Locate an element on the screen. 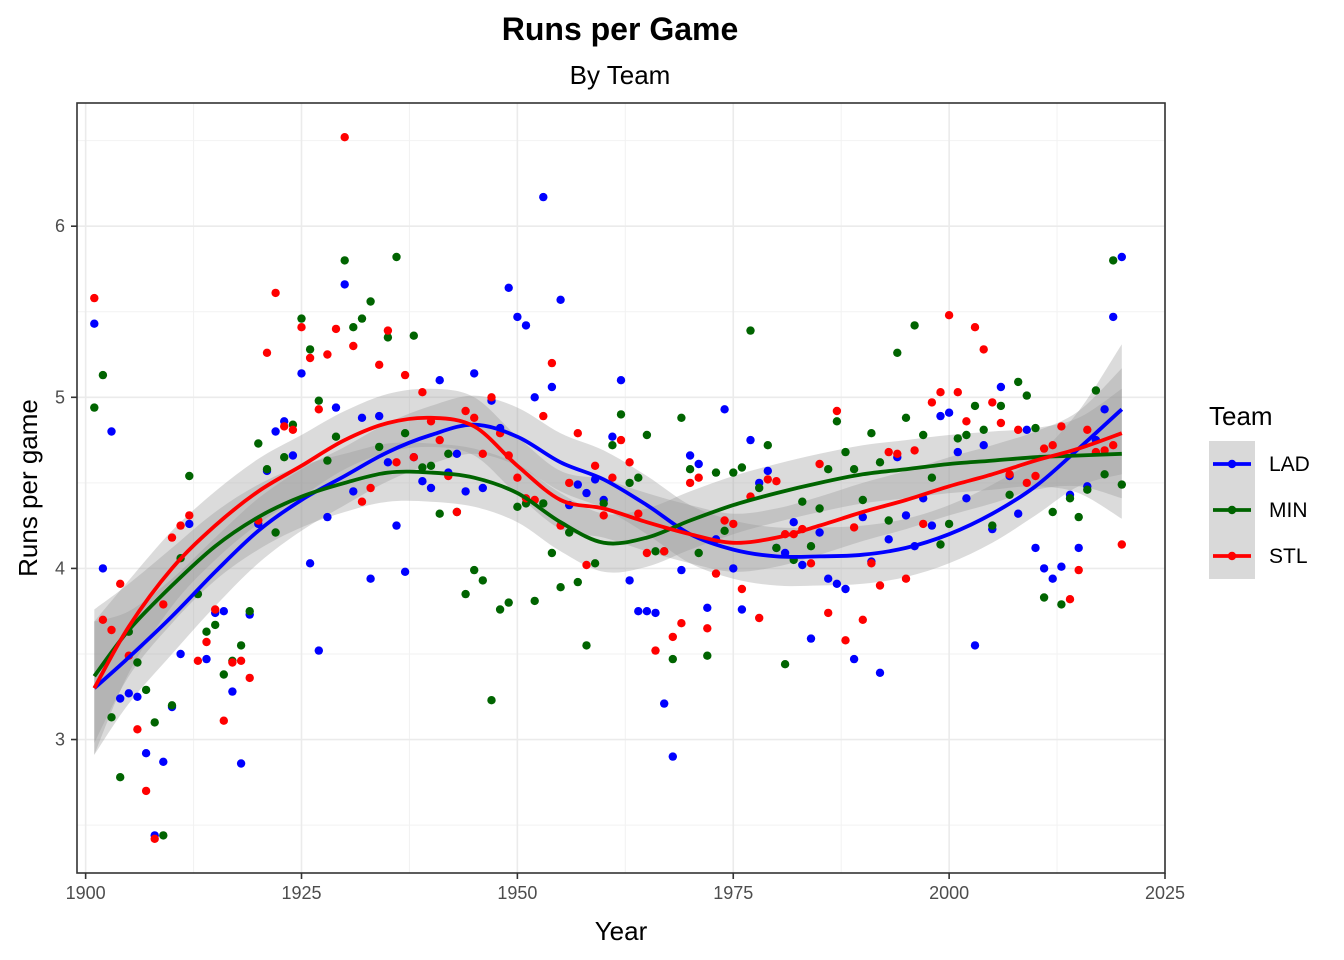 Image resolution: width=1344 pixels, height=960 pixels. x-tick-label: 1900 is located at coordinates (86, 893).